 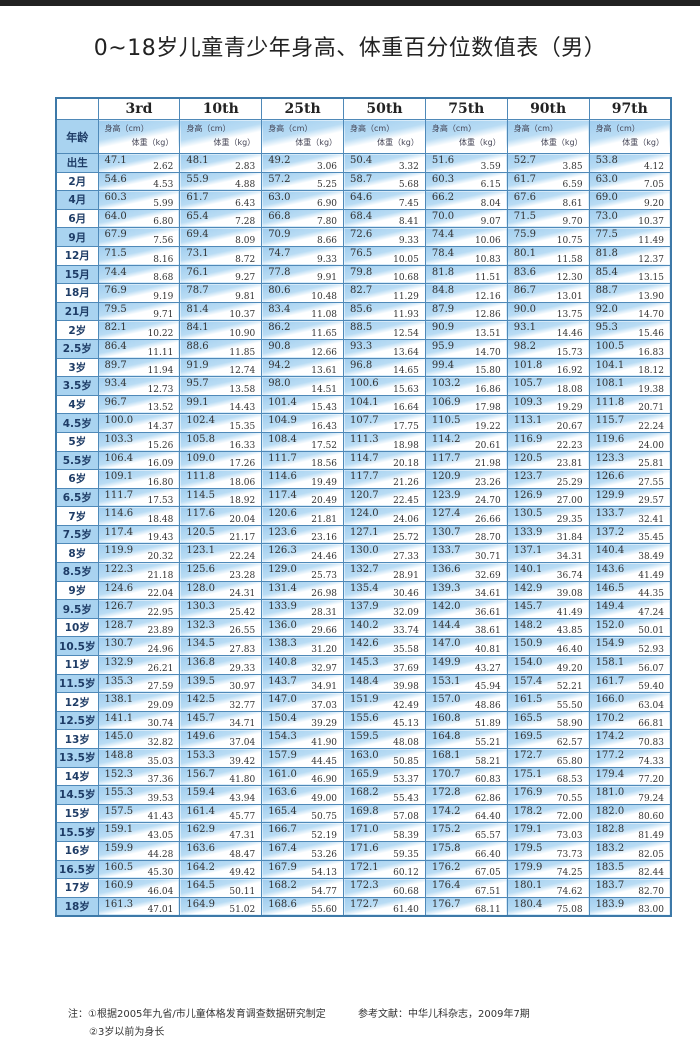 I want to click on age-cell: 8.5岁, so click(x=77, y=572).